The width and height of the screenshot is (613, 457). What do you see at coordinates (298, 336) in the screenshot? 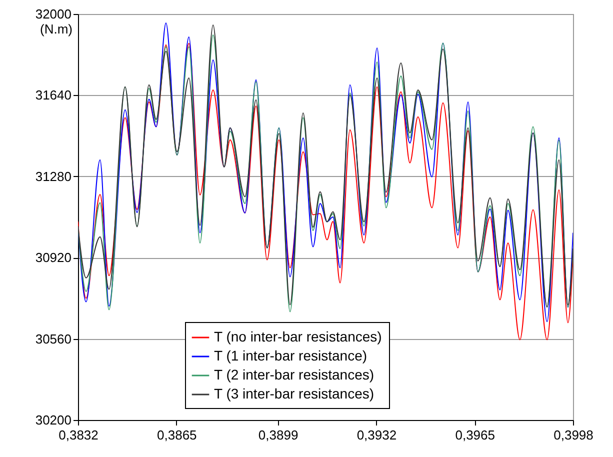
I see `legend-label: T (no inter-bar resistances)` at bounding box center [298, 336].